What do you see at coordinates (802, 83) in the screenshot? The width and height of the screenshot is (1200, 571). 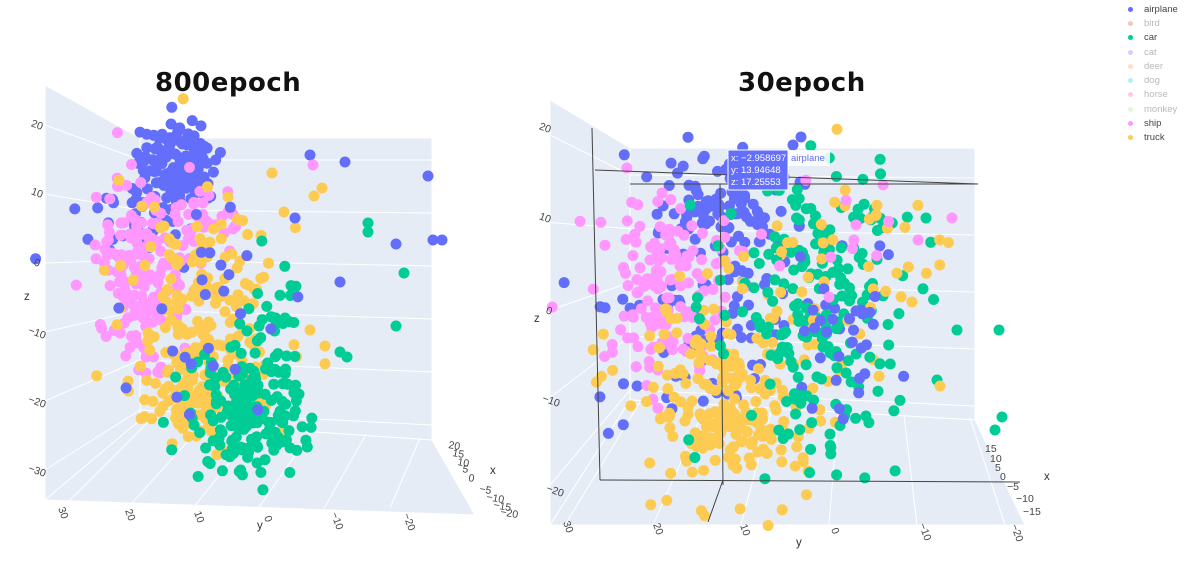 I see `chart-title-30epoch: 30epoch` at bounding box center [802, 83].